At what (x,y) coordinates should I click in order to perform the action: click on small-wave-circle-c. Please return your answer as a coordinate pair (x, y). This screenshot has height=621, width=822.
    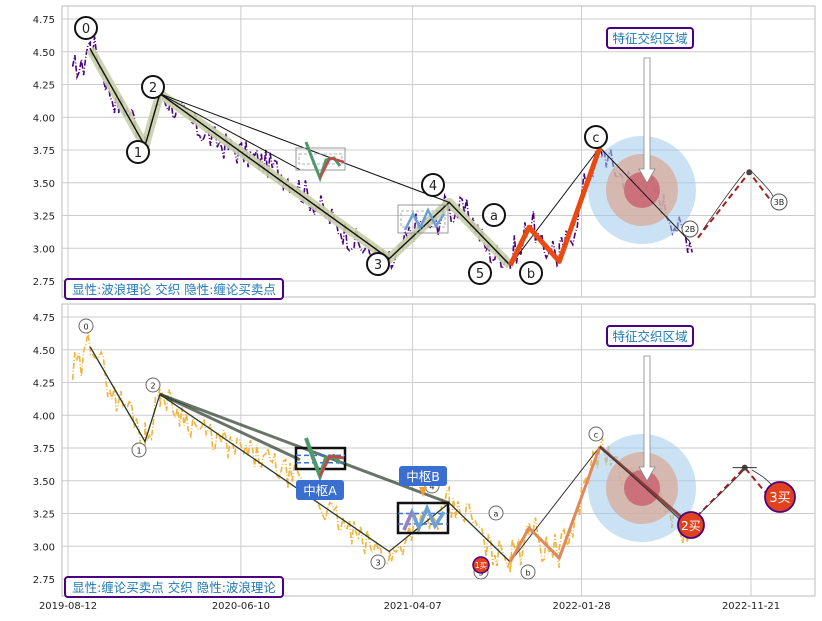
    Looking at the image, I should click on (596, 434).